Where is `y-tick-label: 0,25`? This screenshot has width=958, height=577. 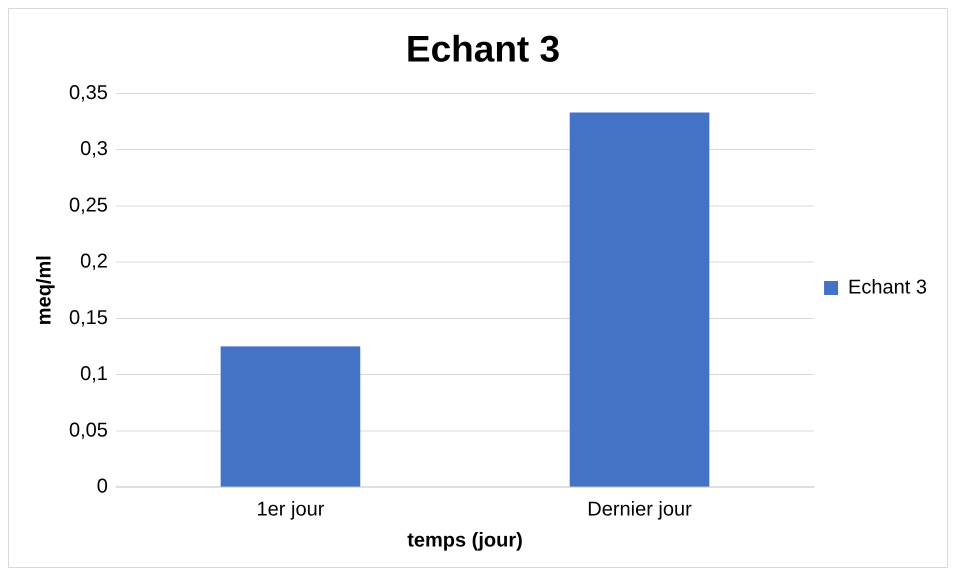 y-tick-label: 0,25 is located at coordinates (88, 205).